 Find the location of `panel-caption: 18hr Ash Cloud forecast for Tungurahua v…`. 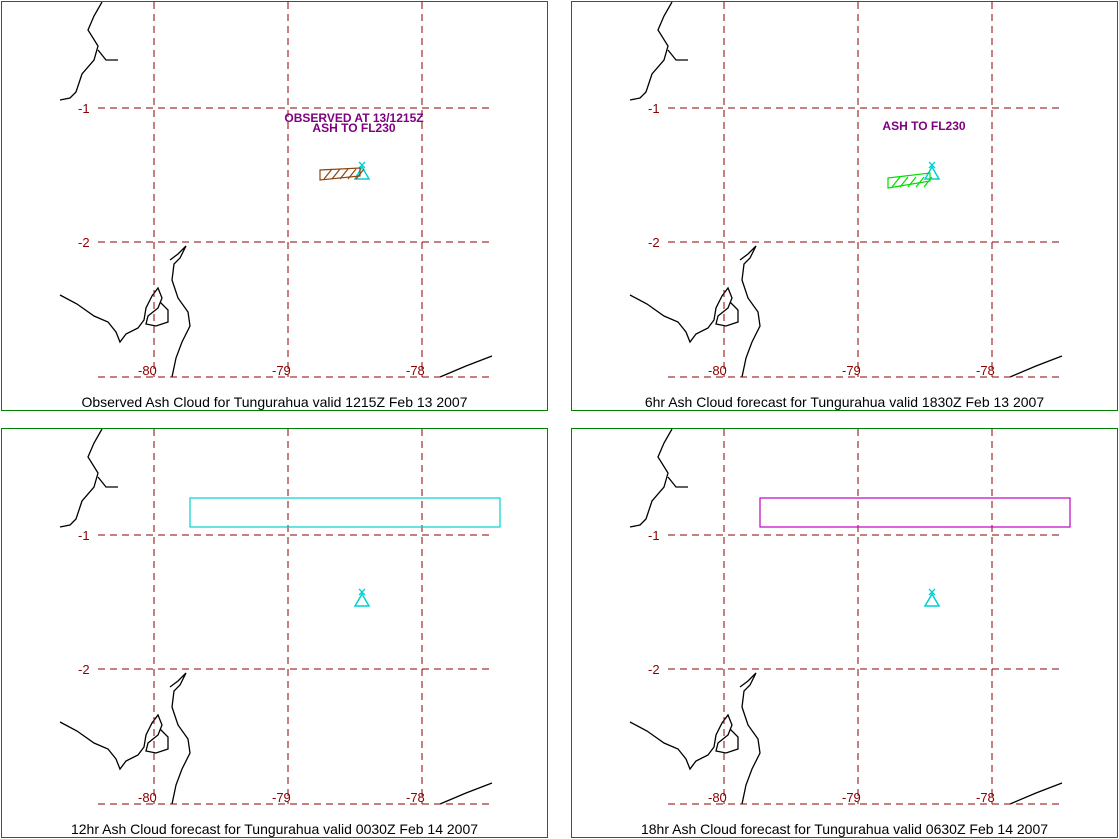

panel-caption: 18hr Ash Cloud forecast for Tungurahua v… is located at coordinates (844, 829).